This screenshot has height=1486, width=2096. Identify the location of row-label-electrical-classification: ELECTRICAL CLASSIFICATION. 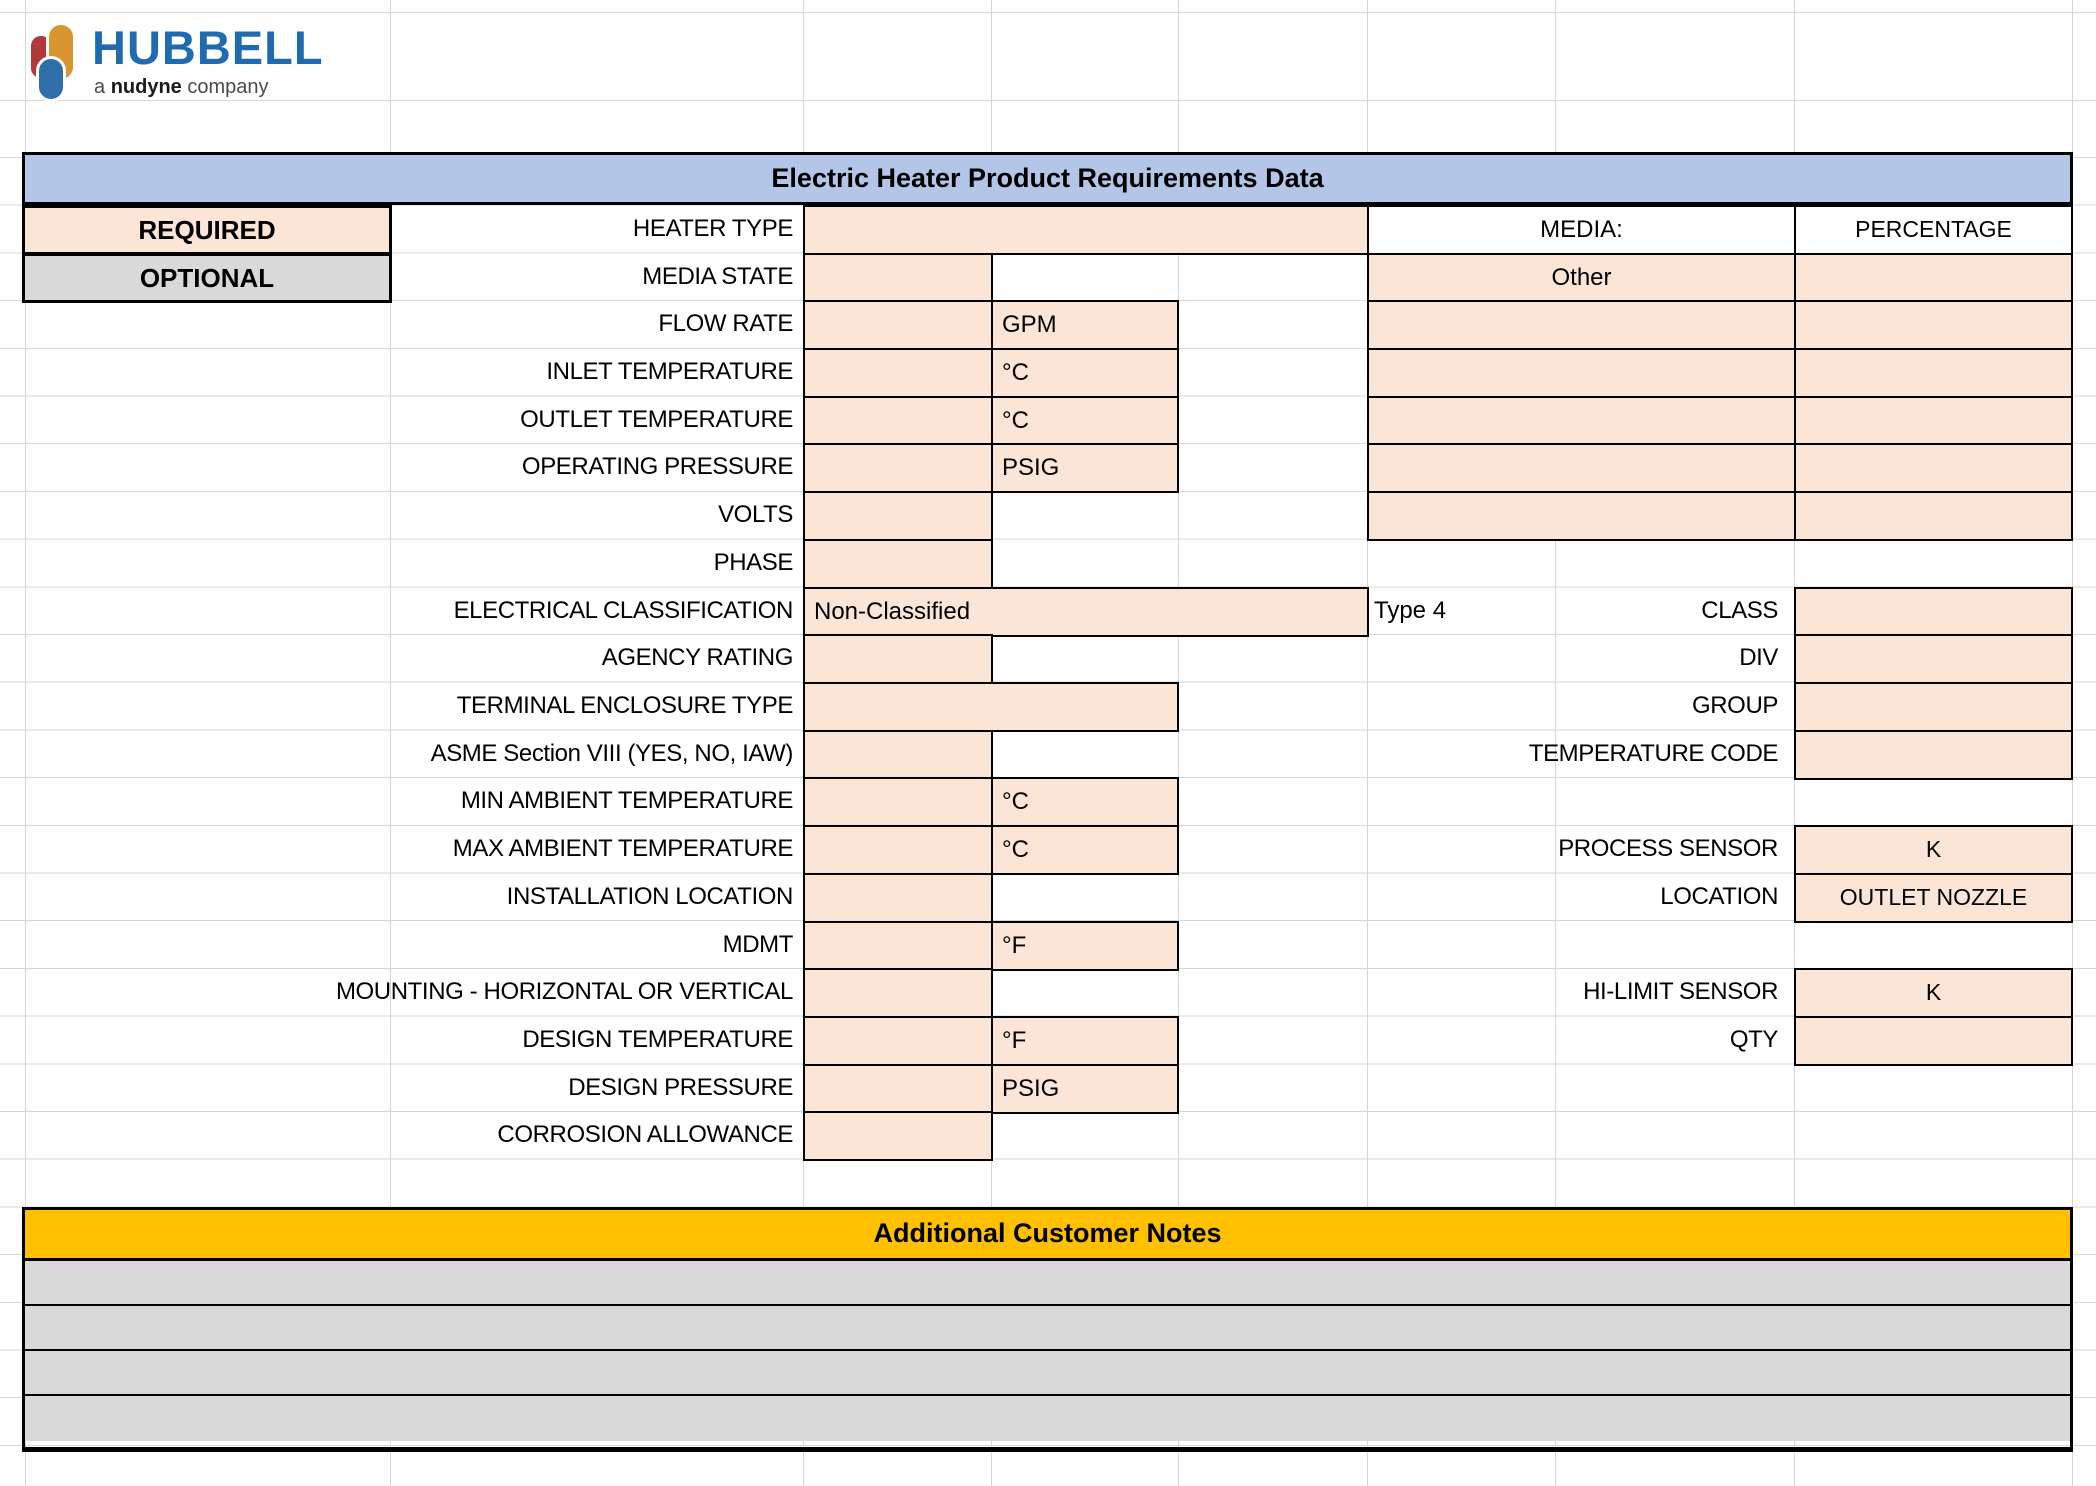
(623, 610).